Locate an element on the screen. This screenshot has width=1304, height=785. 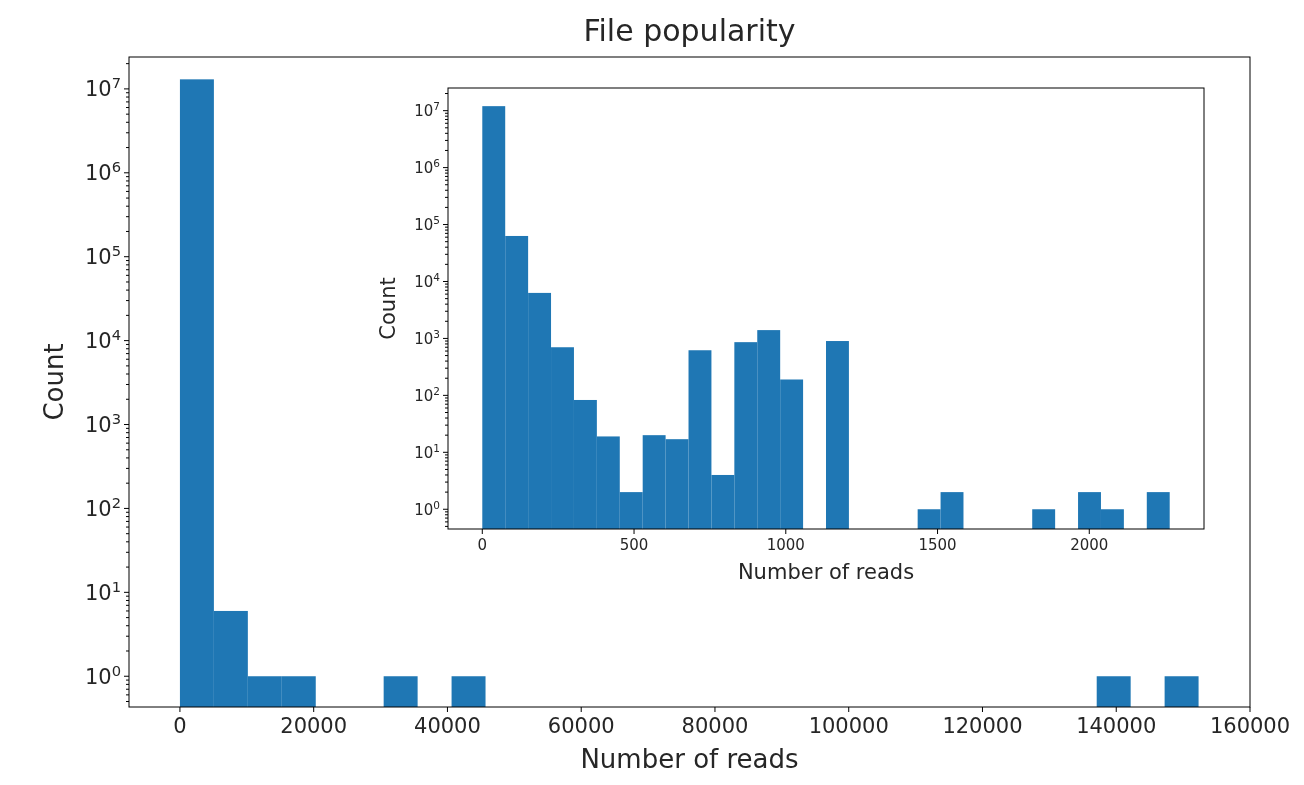
x-tick-label: 1500 is located at coordinates (937, 544).